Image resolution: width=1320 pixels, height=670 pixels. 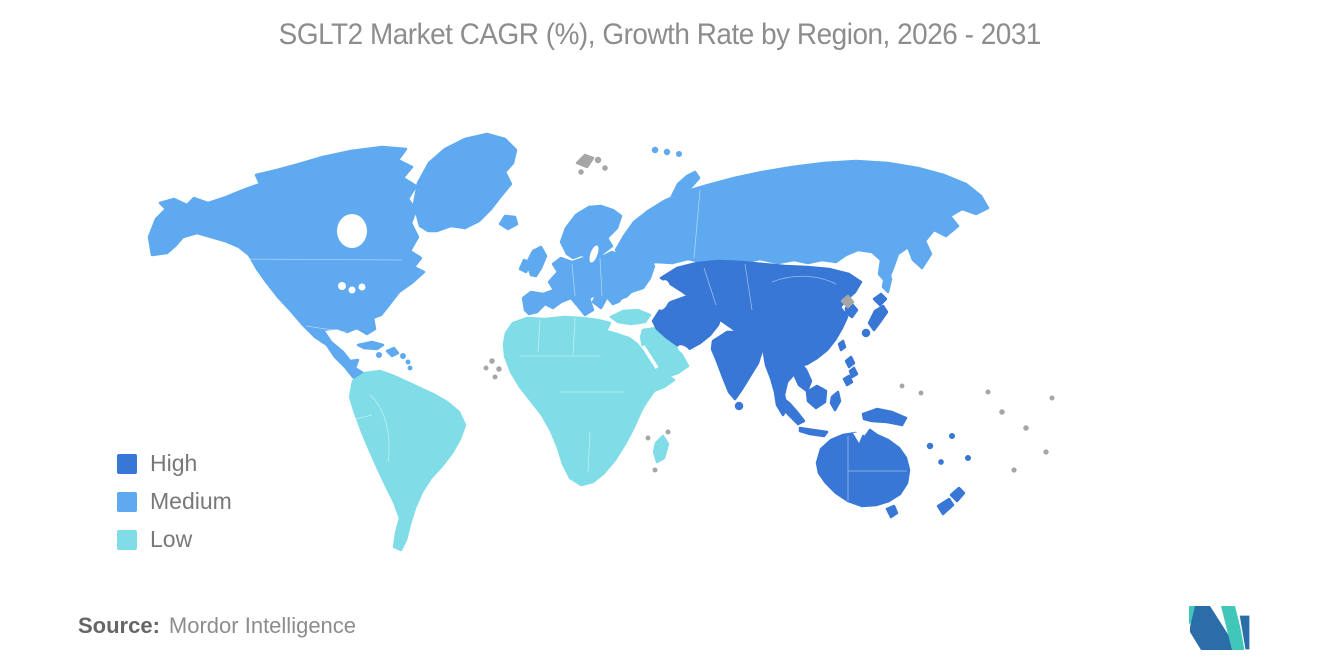 What do you see at coordinates (951, 501) in the screenshot?
I see `region-new-zealand` at bounding box center [951, 501].